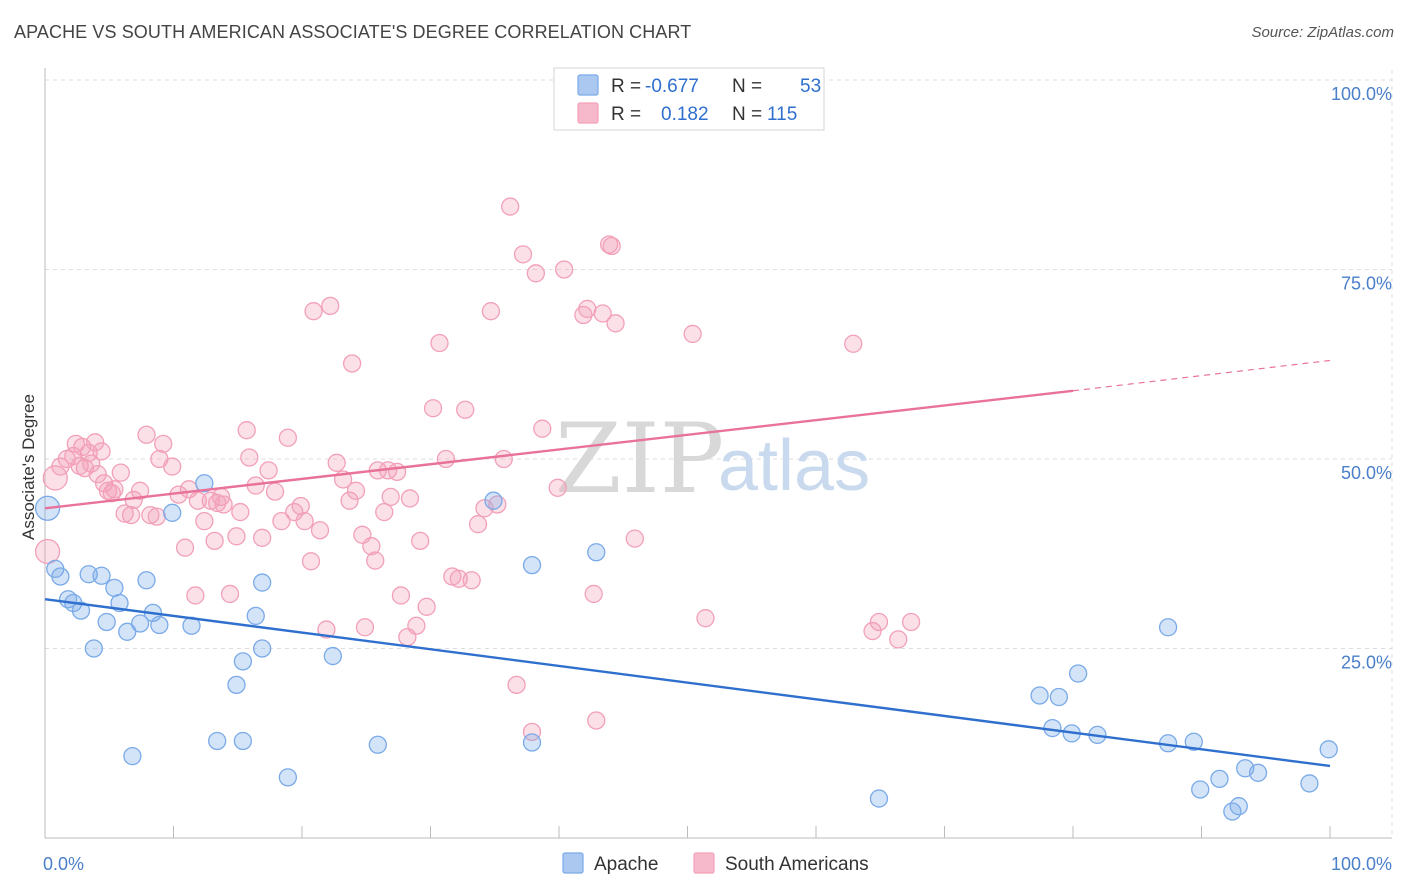 The height and width of the screenshot is (892, 1406). Describe the element at coordinates (672, 86) in the screenshot. I see `legend-r-value-apache: -0.677` at that location.